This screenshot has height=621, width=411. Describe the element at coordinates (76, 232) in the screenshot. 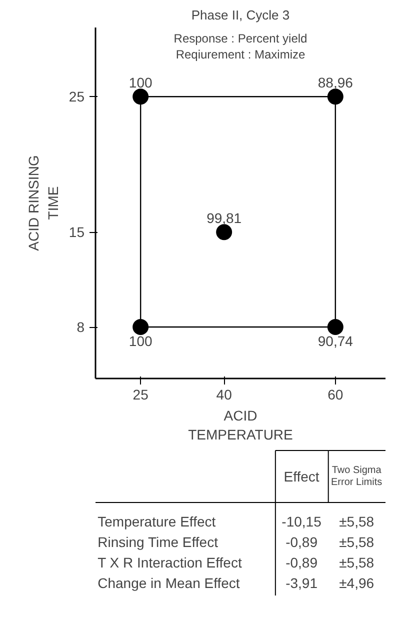

I see `y-tick-label: 15` at that location.